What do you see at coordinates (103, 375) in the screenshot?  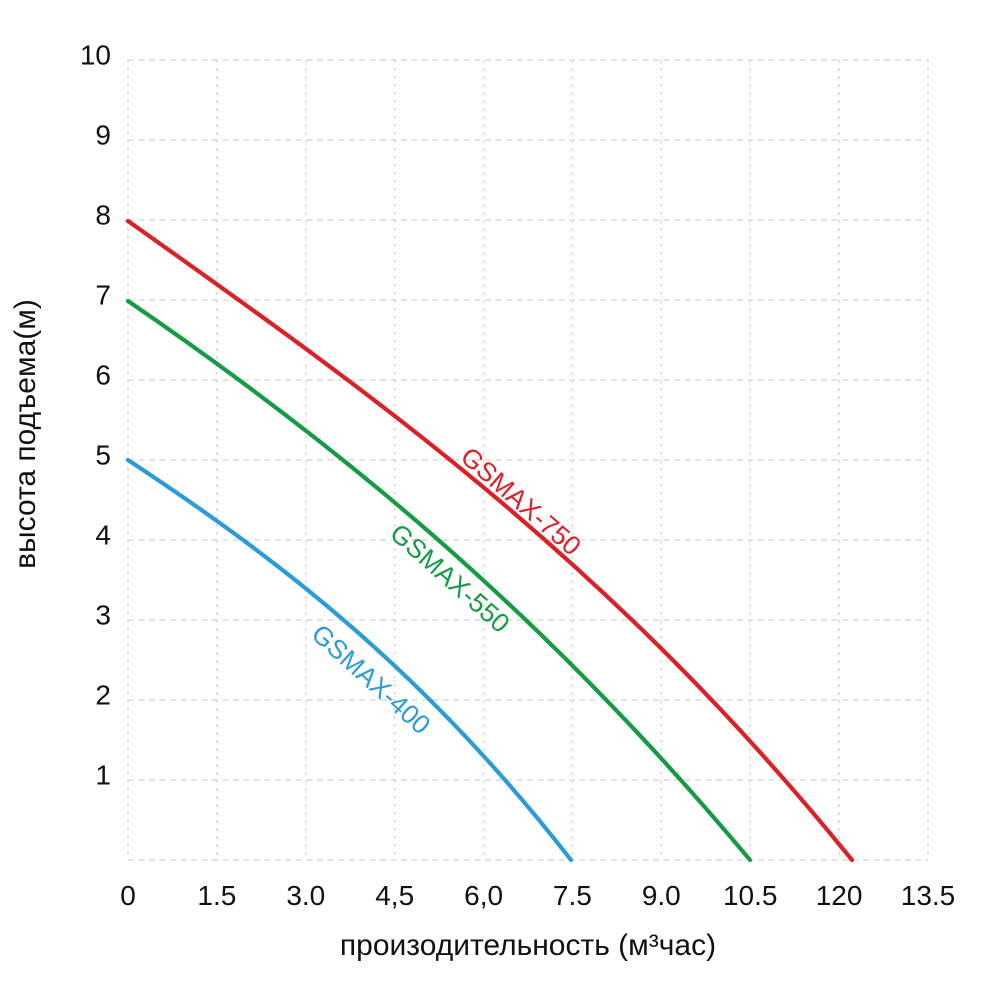 I see `svg-text: 6` at bounding box center [103, 375].